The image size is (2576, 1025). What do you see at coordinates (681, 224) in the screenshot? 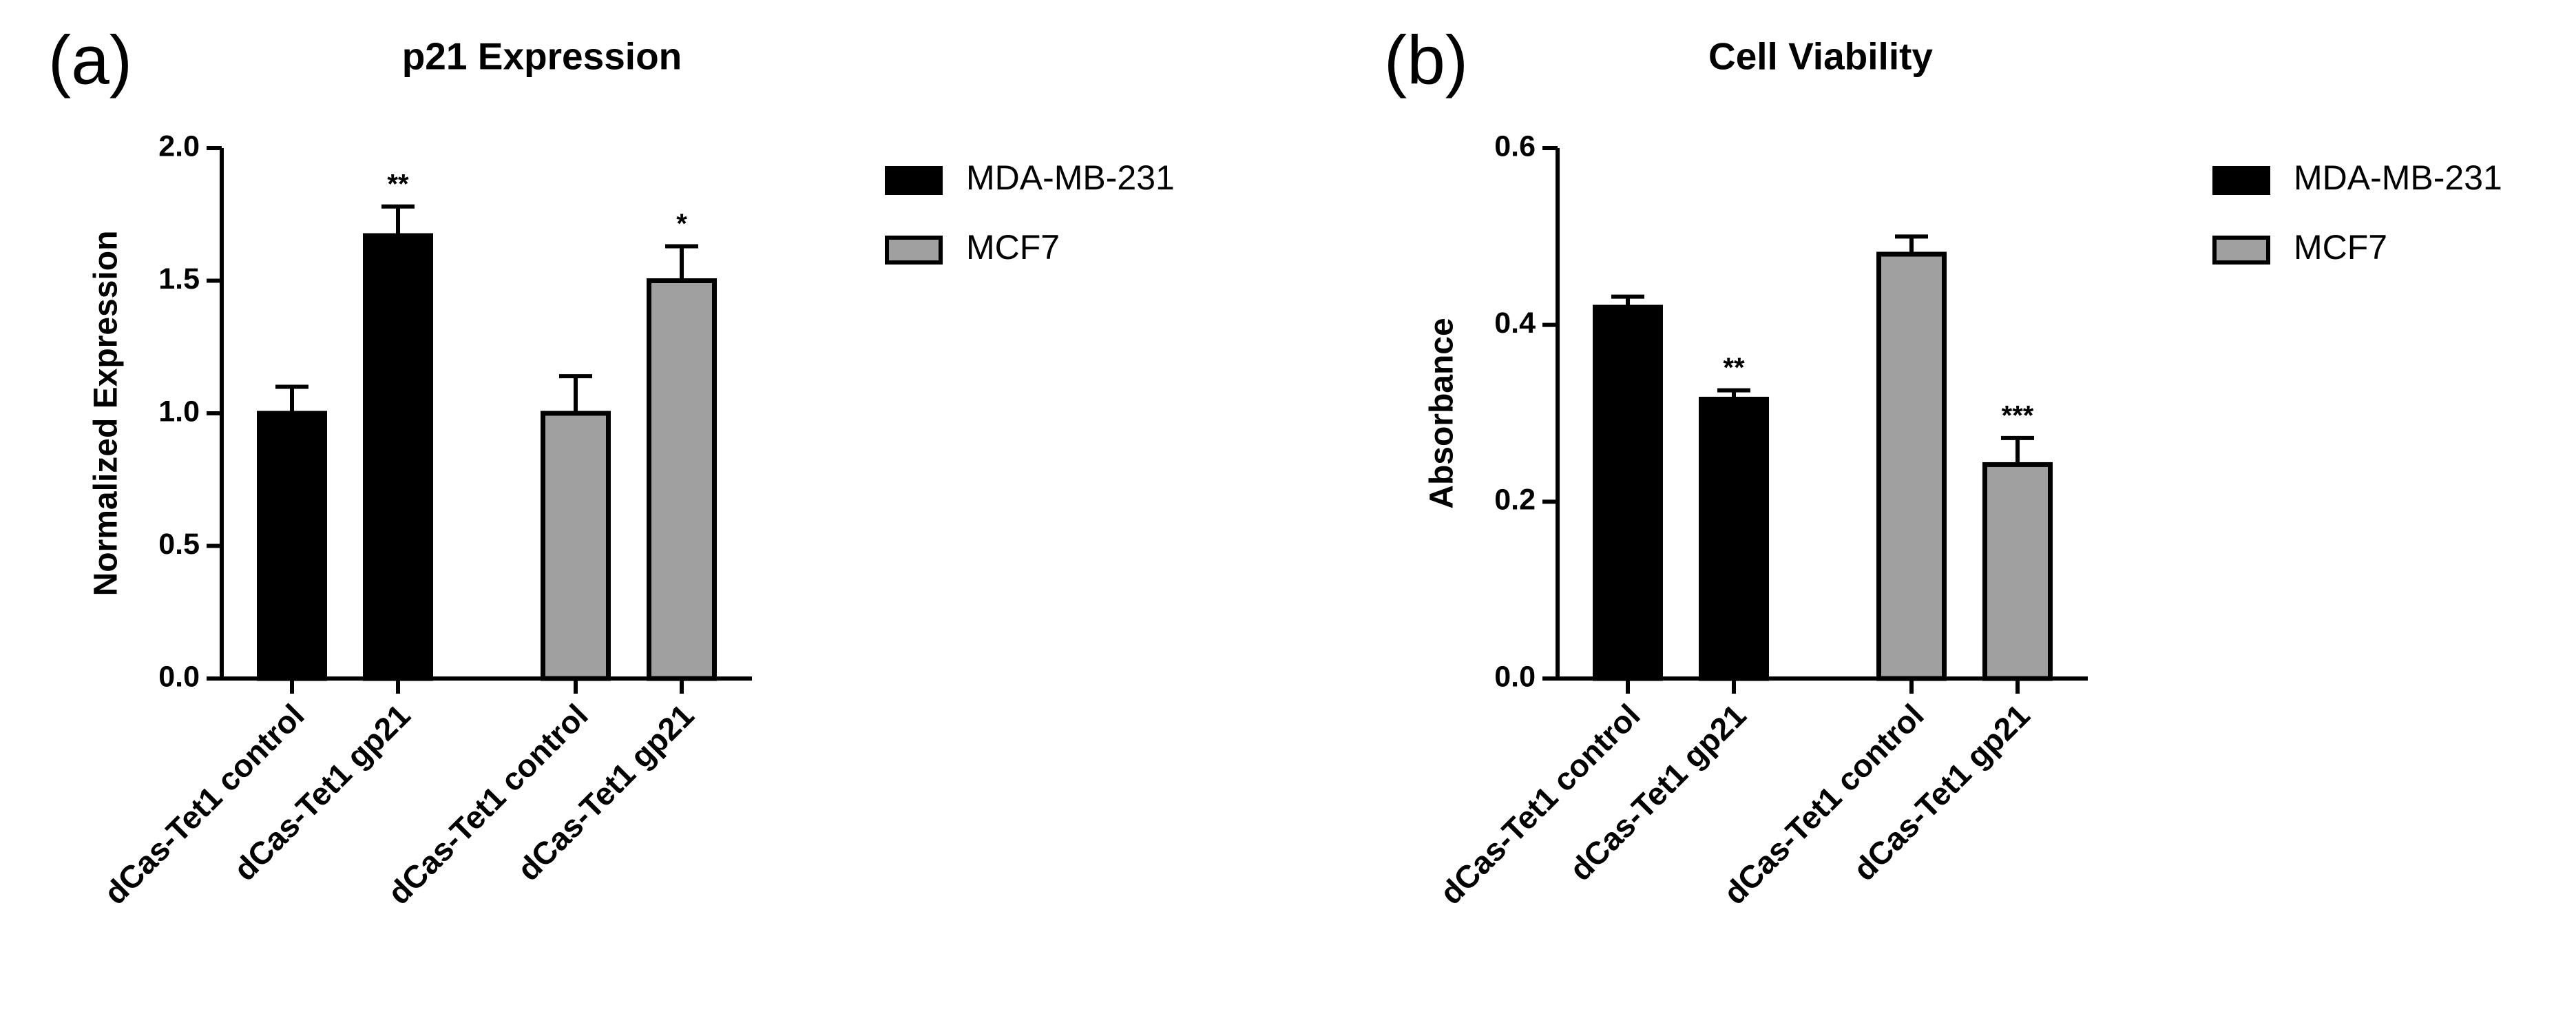
I see `significance: *` at bounding box center [681, 224].